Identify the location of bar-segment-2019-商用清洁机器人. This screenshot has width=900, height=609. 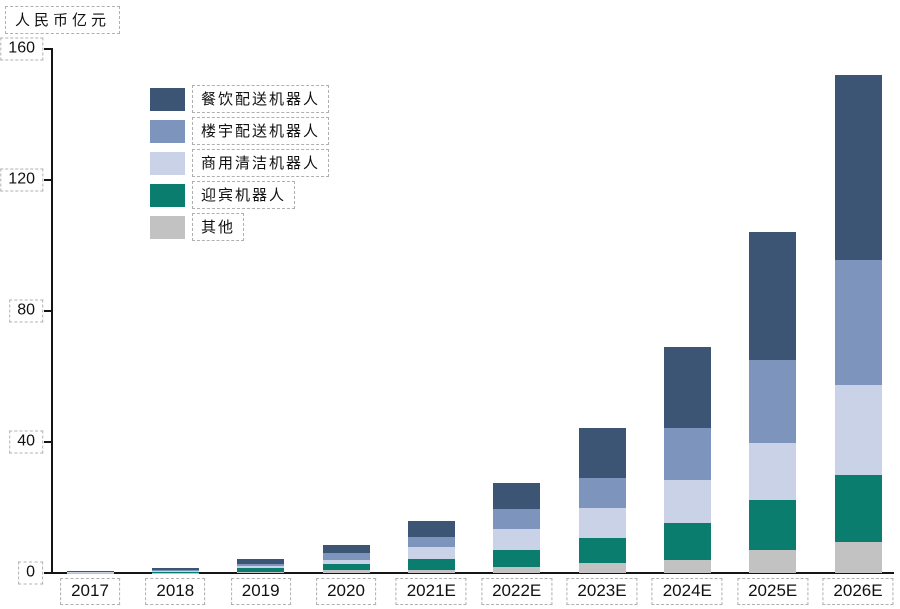
(261, 567).